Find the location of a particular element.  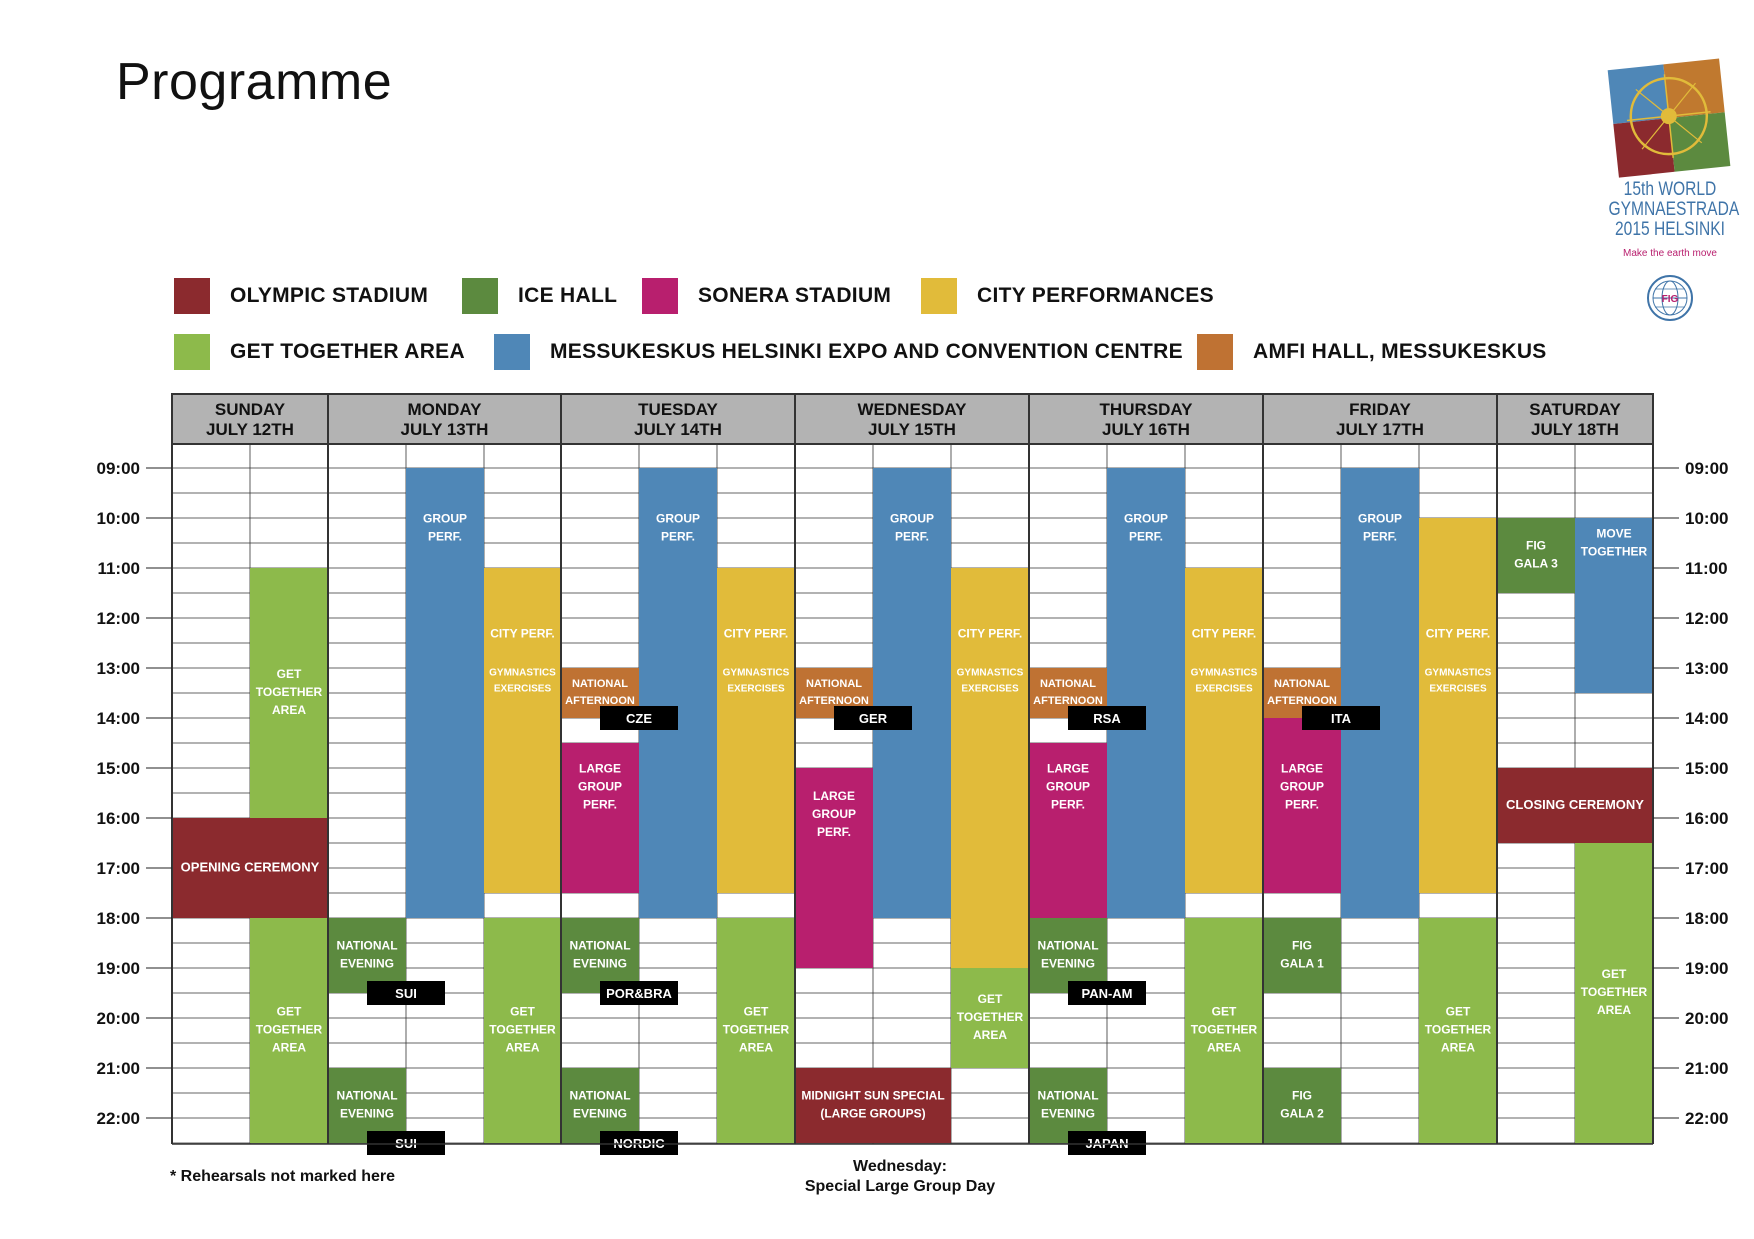

event-label: (LARGE GROUPS) is located at coordinates (872, 1114).